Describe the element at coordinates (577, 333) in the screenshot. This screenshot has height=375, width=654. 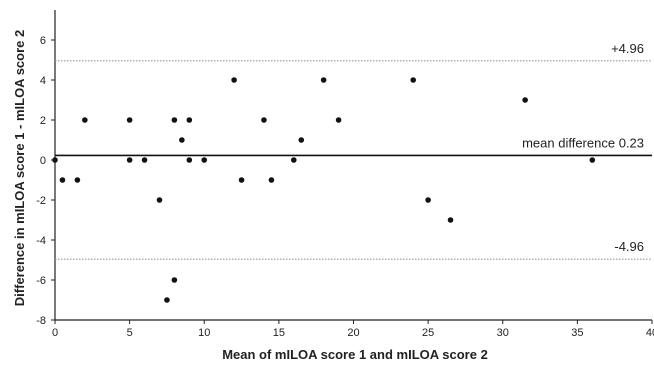
I see `x-tick-label: 35` at that location.